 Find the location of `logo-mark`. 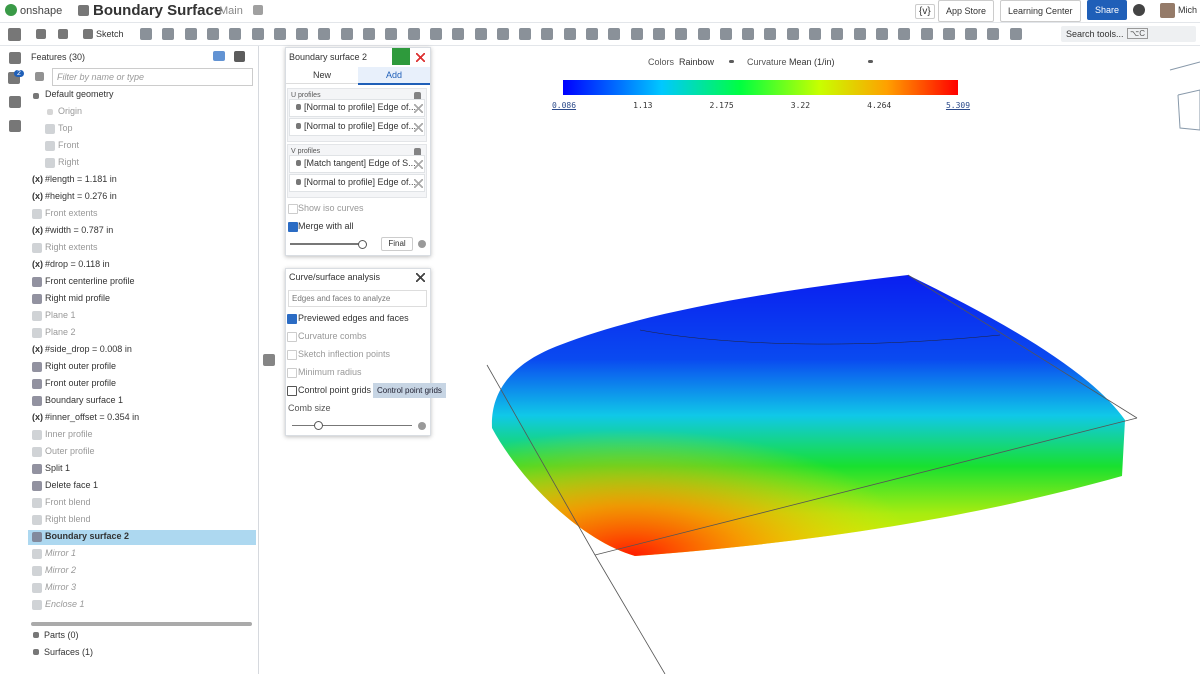

logo-mark is located at coordinates (11, 10).